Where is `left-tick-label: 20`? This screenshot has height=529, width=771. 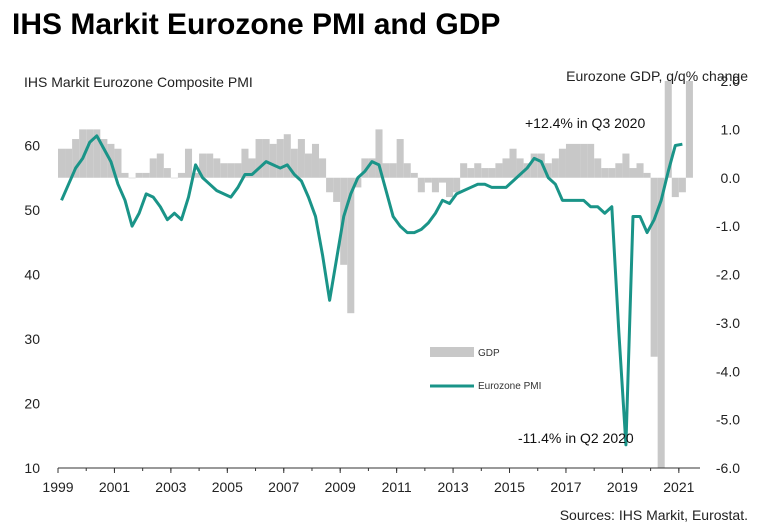
left-tick-label: 20 is located at coordinates (32, 404).